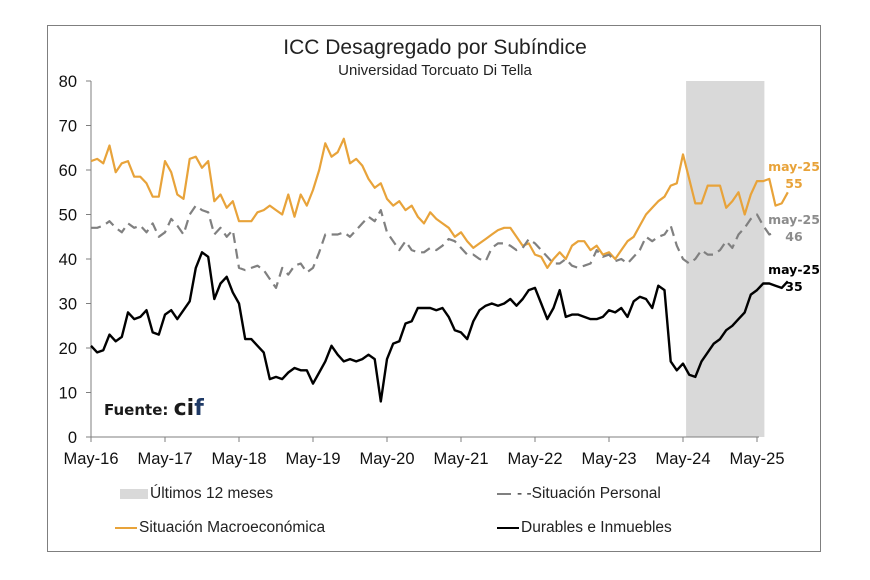 The image size is (870, 580). What do you see at coordinates (68, 349) in the screenshot?
I see `y-tick-label: 20` at bounding box center [68, 349].